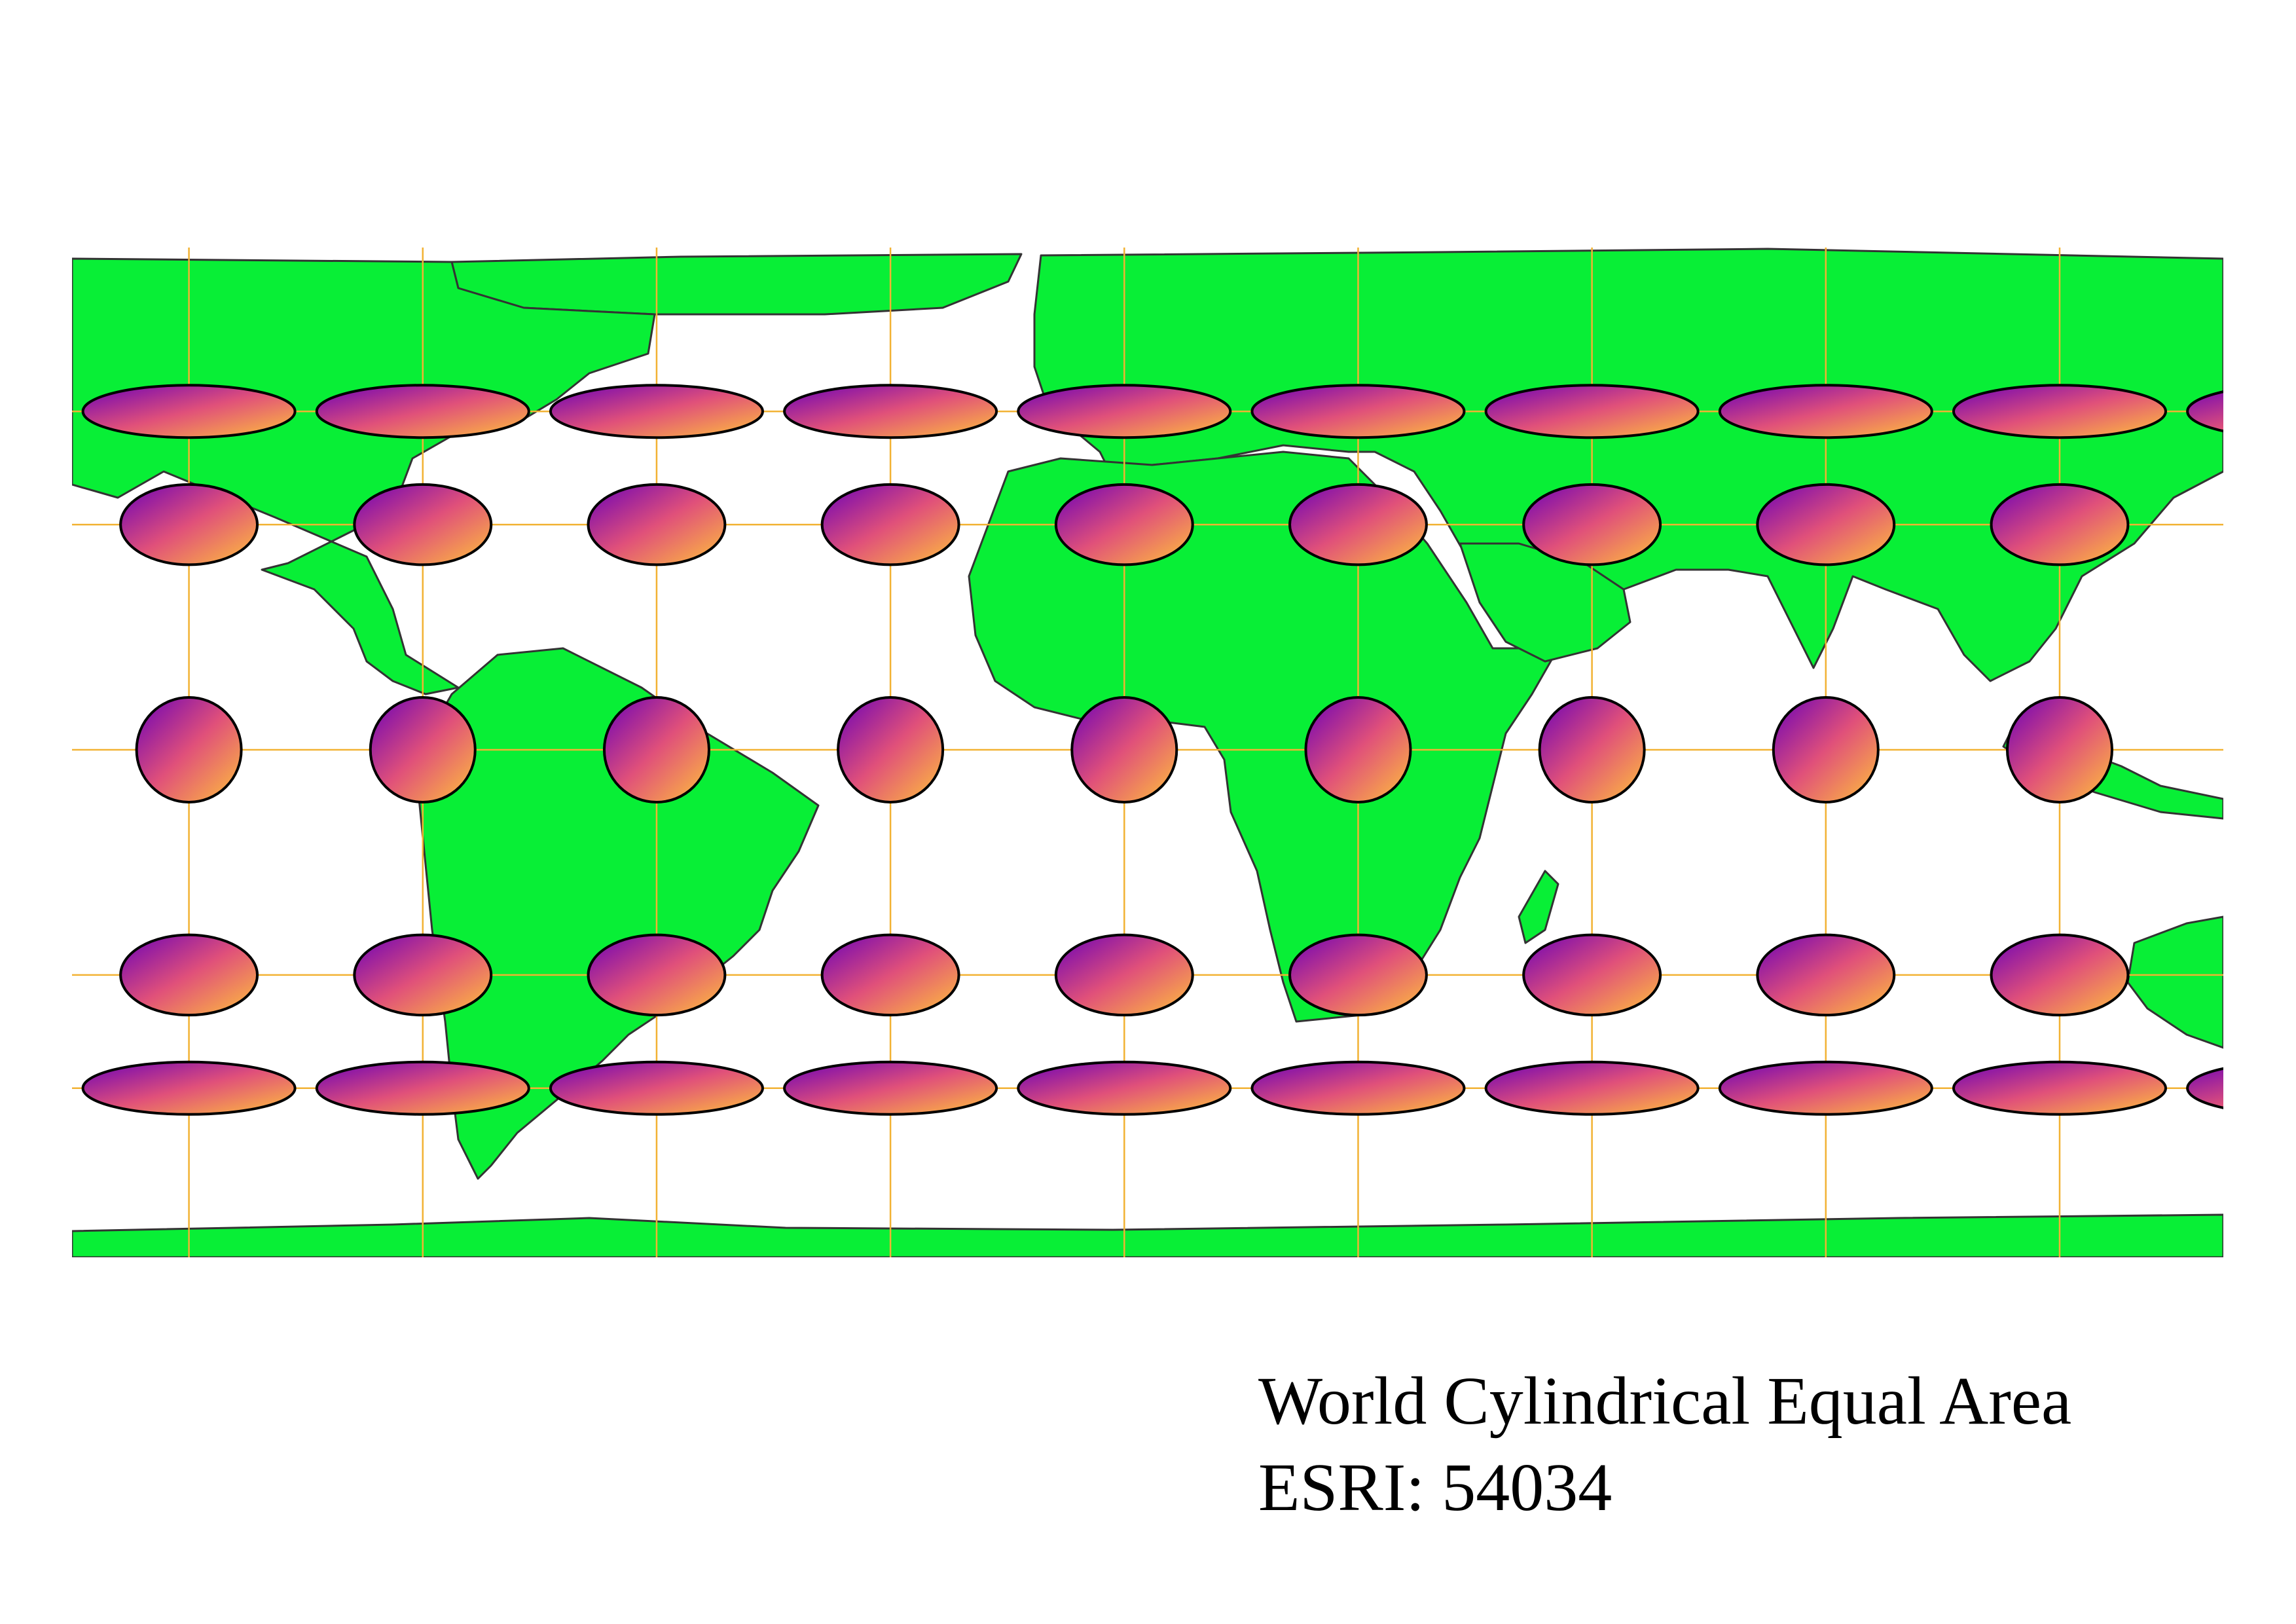  What do you see at coordinates (1263, 737) in the screenshot?
I see `africa-landmass` at bounding box center [1263, 737].